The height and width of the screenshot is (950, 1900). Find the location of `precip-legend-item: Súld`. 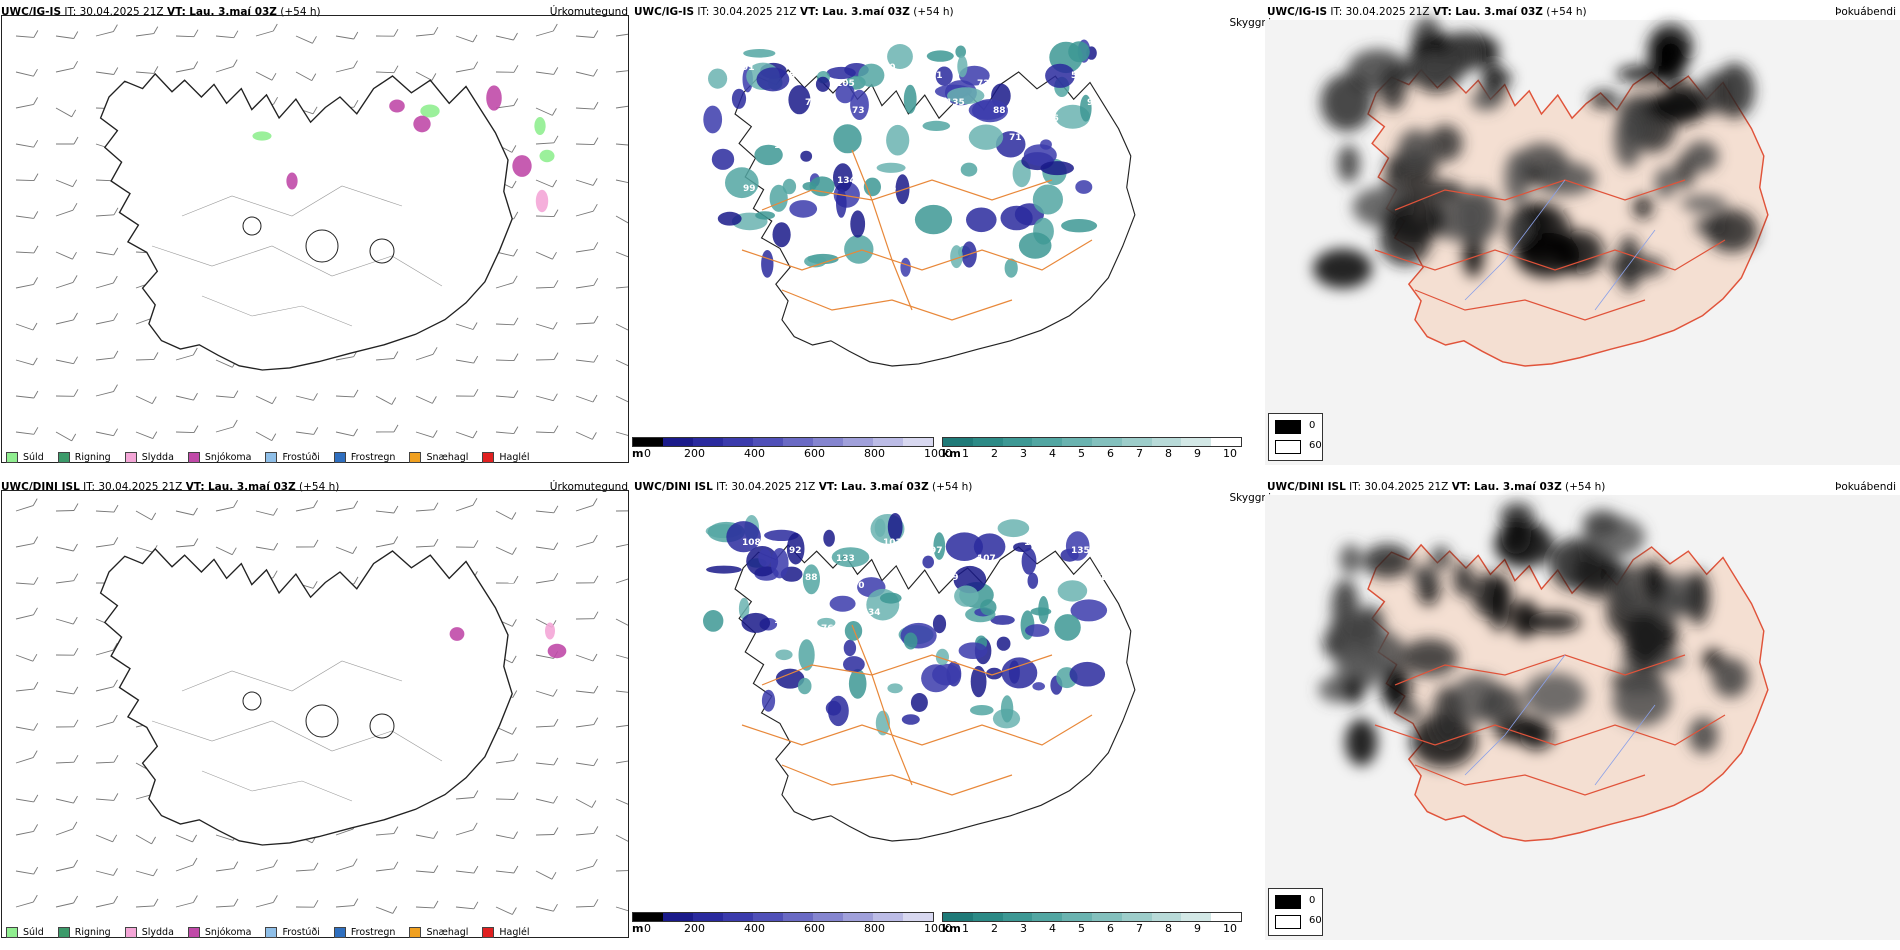

precip-legend-item: Súld is located at coordinates (25, 932).